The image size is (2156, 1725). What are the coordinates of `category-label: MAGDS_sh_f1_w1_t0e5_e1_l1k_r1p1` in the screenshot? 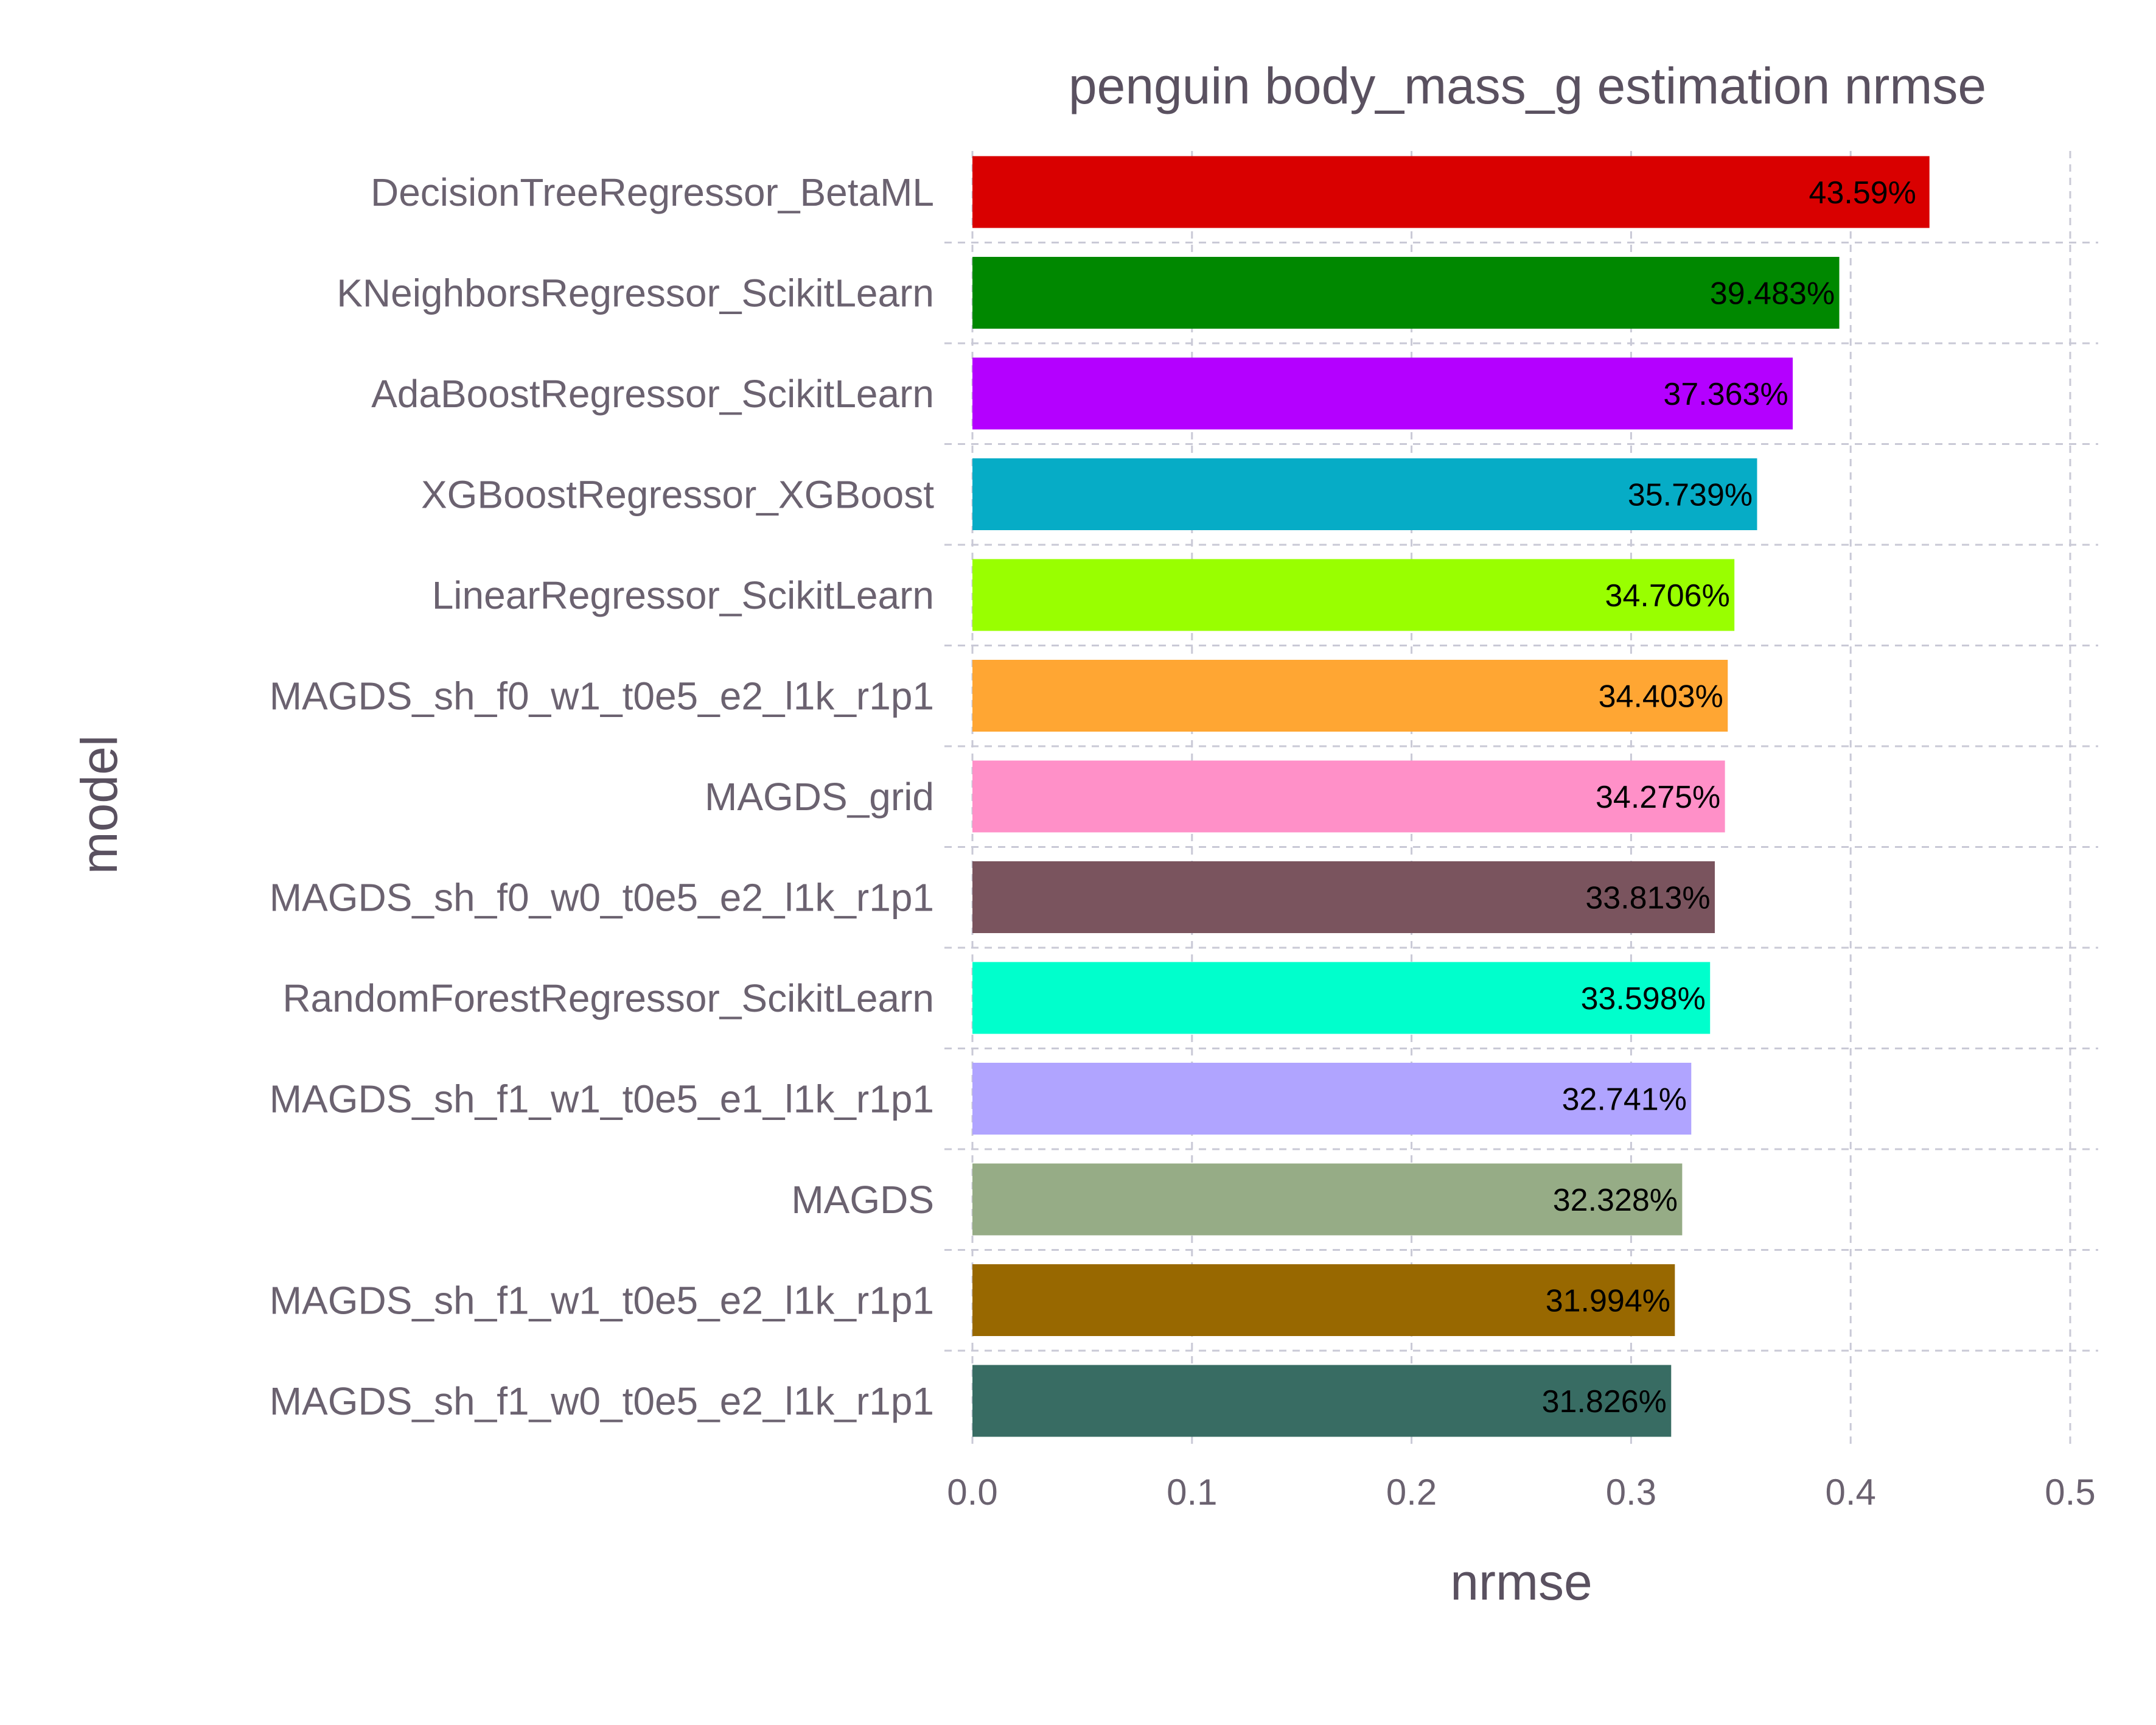 It's located at (602, 1099).